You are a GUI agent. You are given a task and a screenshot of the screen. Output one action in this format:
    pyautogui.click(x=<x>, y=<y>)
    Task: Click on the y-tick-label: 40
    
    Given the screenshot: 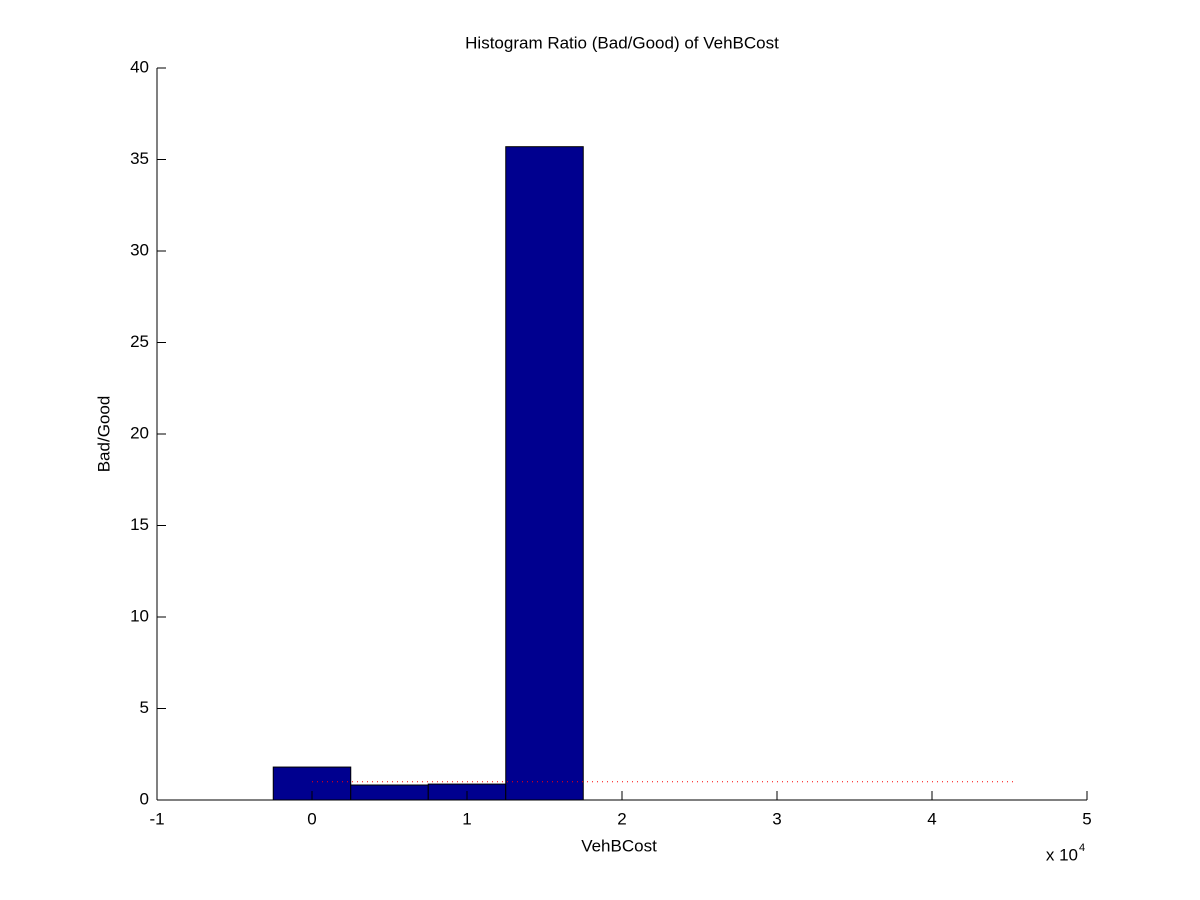 What is the action you would take?
    pyautogui.click(x=139, y=66)
    